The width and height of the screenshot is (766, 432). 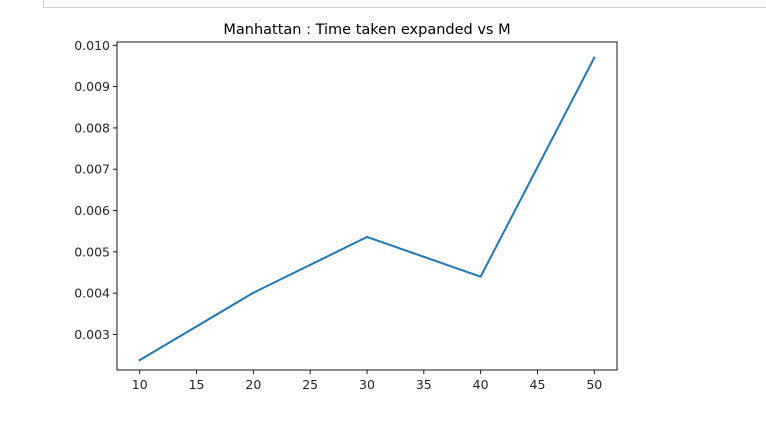 I want to click on x-axis: 10 15 20 25 30 35 40 45 50, so click(x=367, y=381).